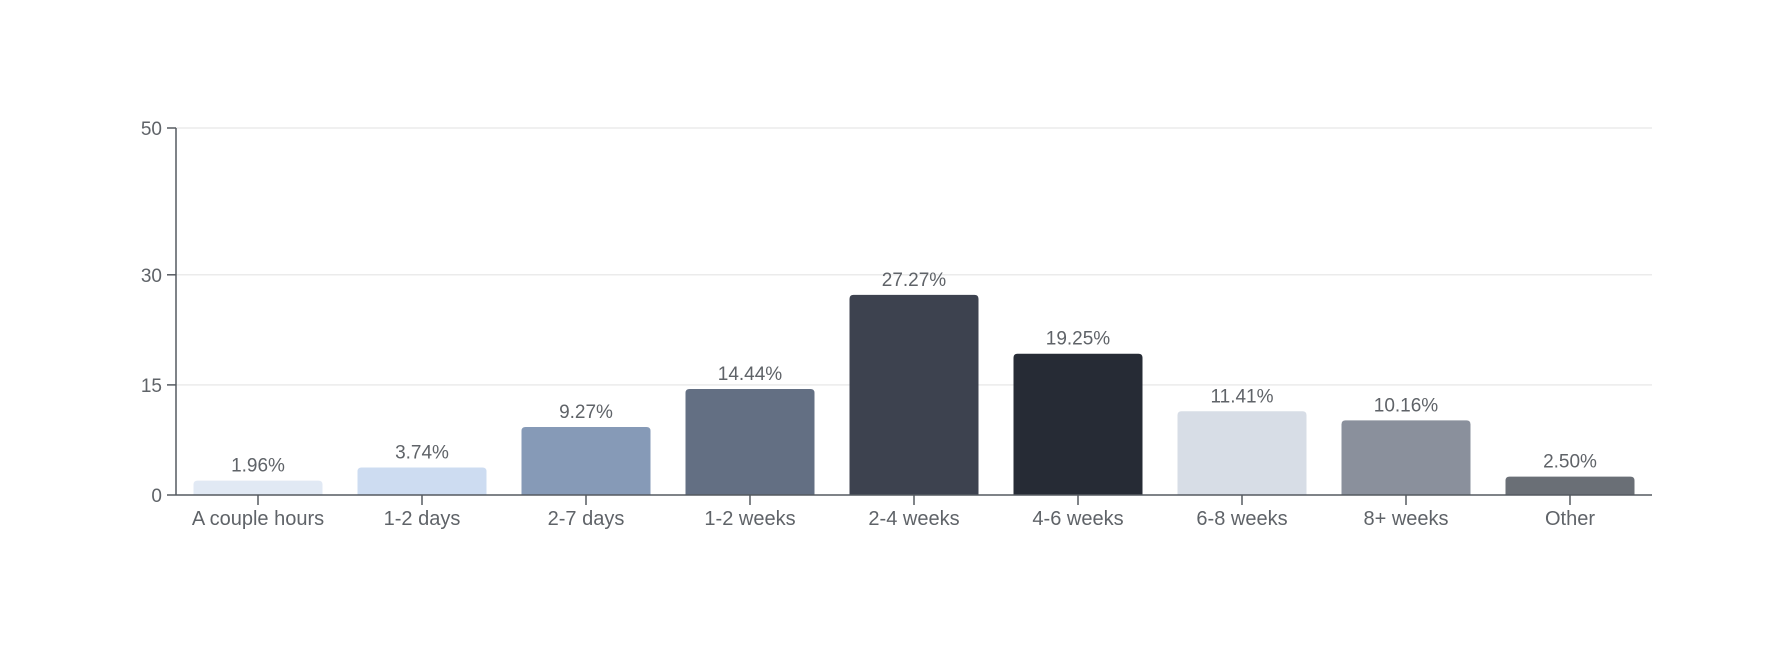 The height and width of the screenshot is (665, 1778). I want to click on data-label: 2.50%, so click(1570, 462).